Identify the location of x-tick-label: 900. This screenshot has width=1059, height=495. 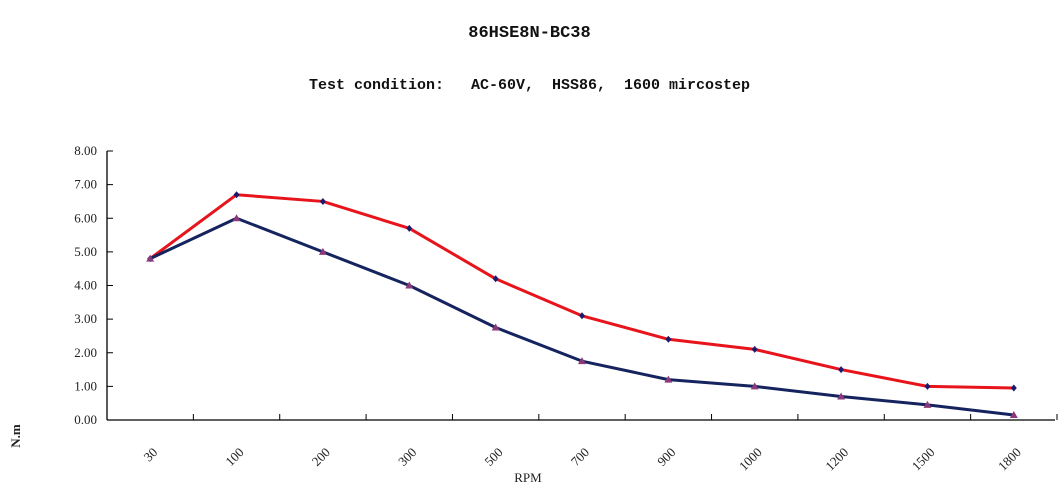
(666, 457).